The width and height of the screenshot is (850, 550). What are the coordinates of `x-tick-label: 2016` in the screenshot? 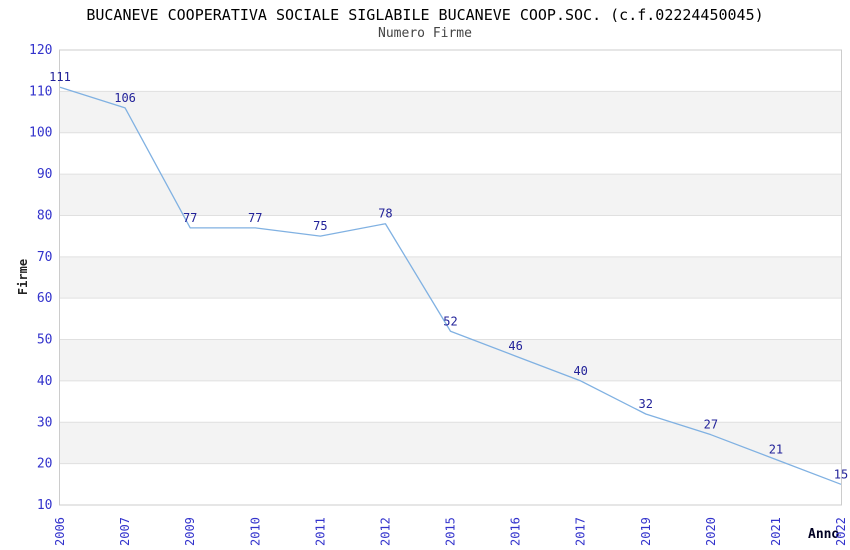 It's located at (516, 531).